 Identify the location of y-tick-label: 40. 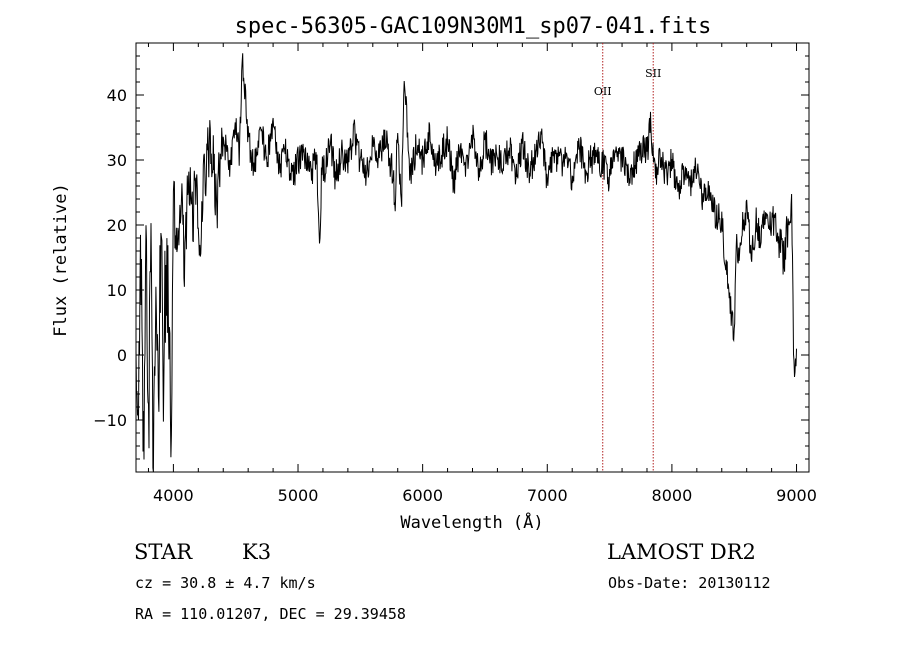
(117, 95).